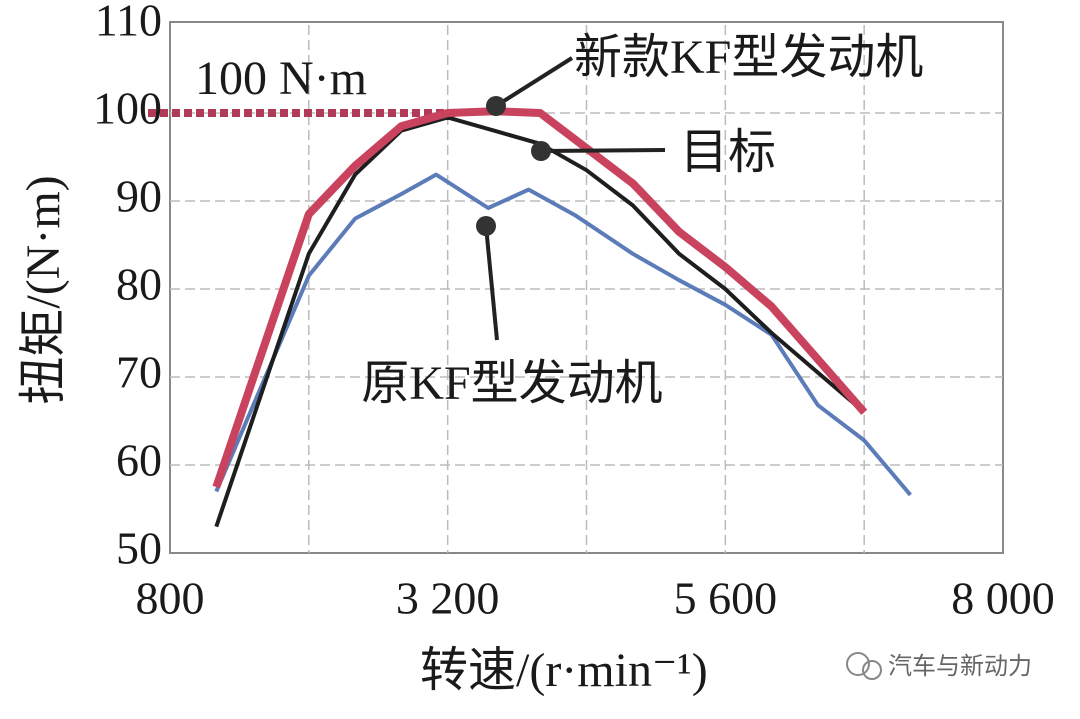 This screenshot has height=719, width=1080. Describe the element at coordinates (139, 460) in the screenshot. I see `y-tick-label: 60` at that location.